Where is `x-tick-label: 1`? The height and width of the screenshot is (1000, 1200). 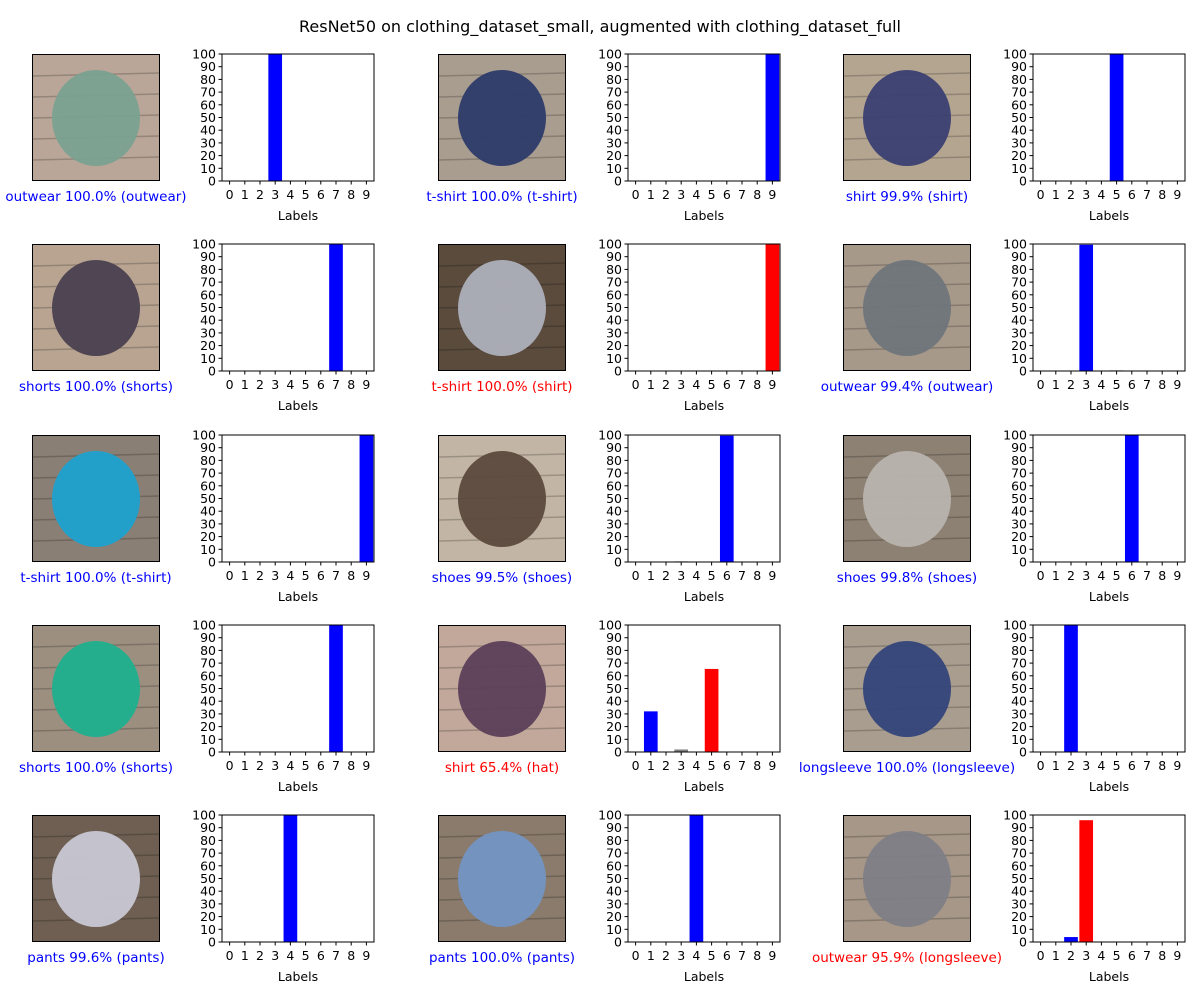
x-tick-label: 1 is located at coordinates (651, 955).